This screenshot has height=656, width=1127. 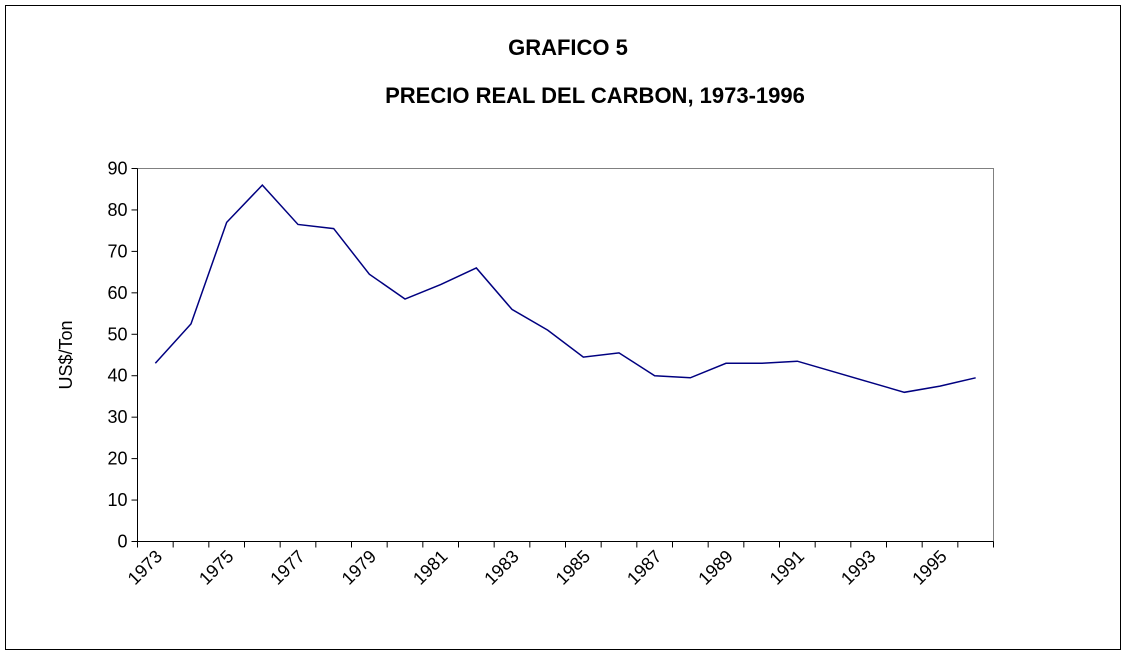 I want to click on chart-title: GRAFICO 5, so click(x=568, y=47).